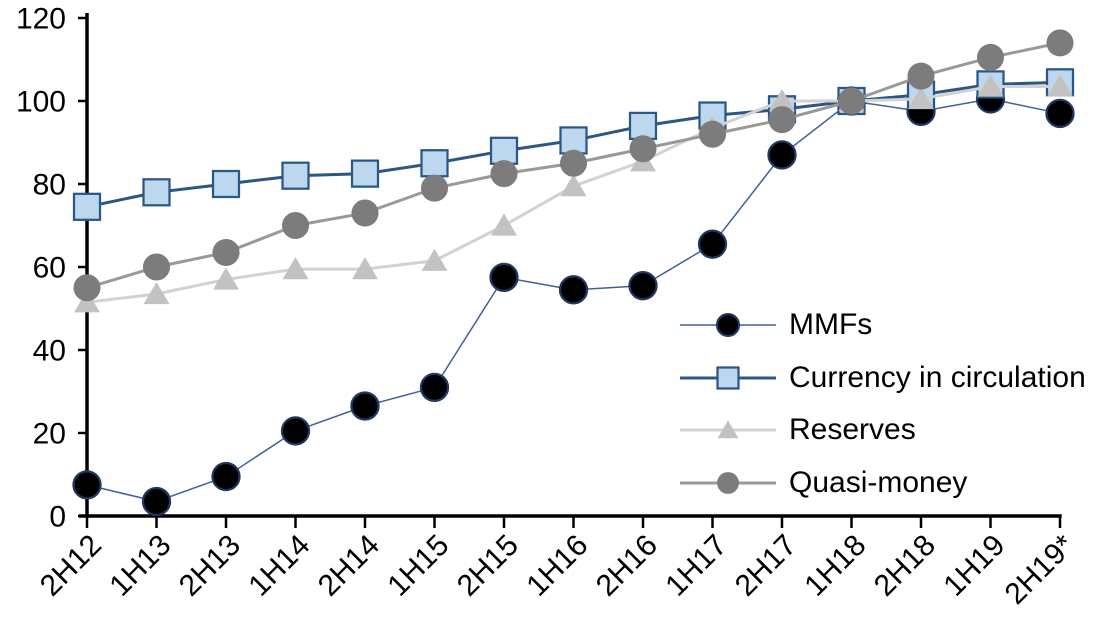 The height and width of the screenshot is (640, 1119). What do you see at coordinates (140, 566) in the screenshot?
I see `x-tick-label: 1H13` at bounding box center [140, 566].